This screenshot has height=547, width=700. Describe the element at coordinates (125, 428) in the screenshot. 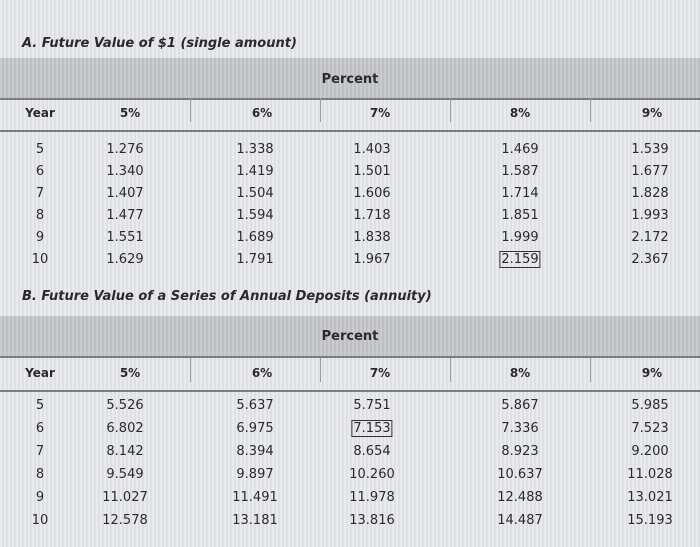

I see `value-cell: 6.802` at that location.